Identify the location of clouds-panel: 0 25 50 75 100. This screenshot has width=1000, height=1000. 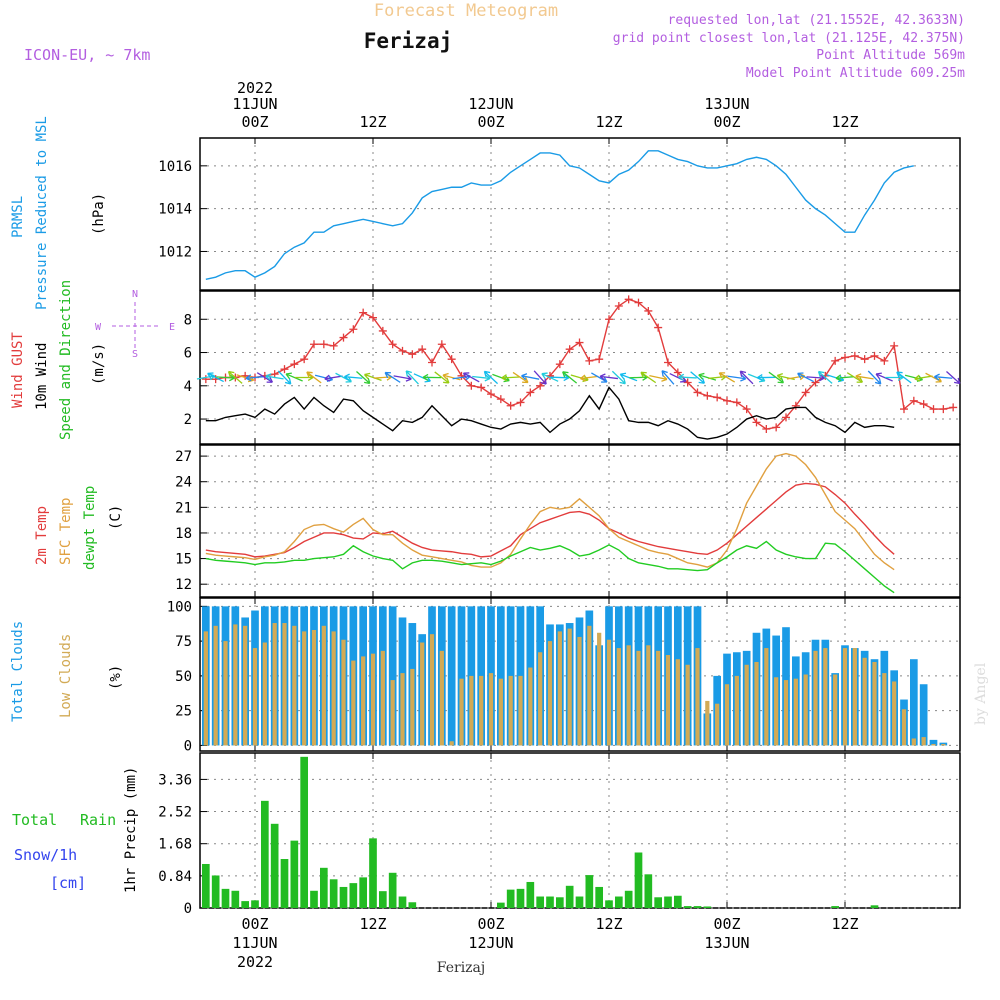
(564, 675).